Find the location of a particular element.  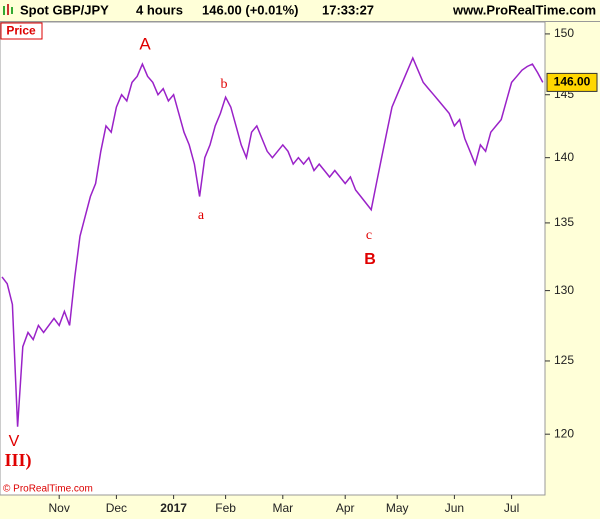

wave-annotation: b is located at coordinates (224, 84).